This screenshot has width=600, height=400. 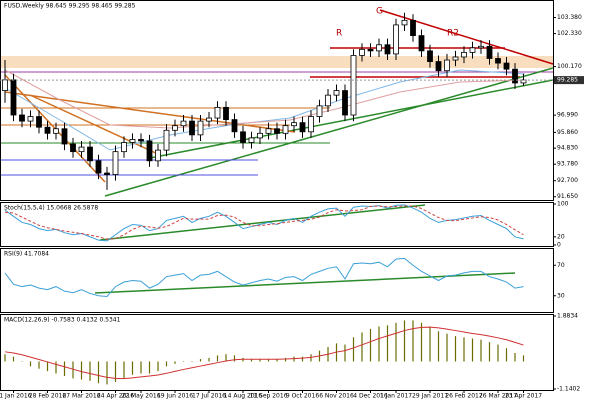 What do you see at coordinates (379, 12) in the screenshot?
I see `annotation: G` at bounding box center [379, 12].